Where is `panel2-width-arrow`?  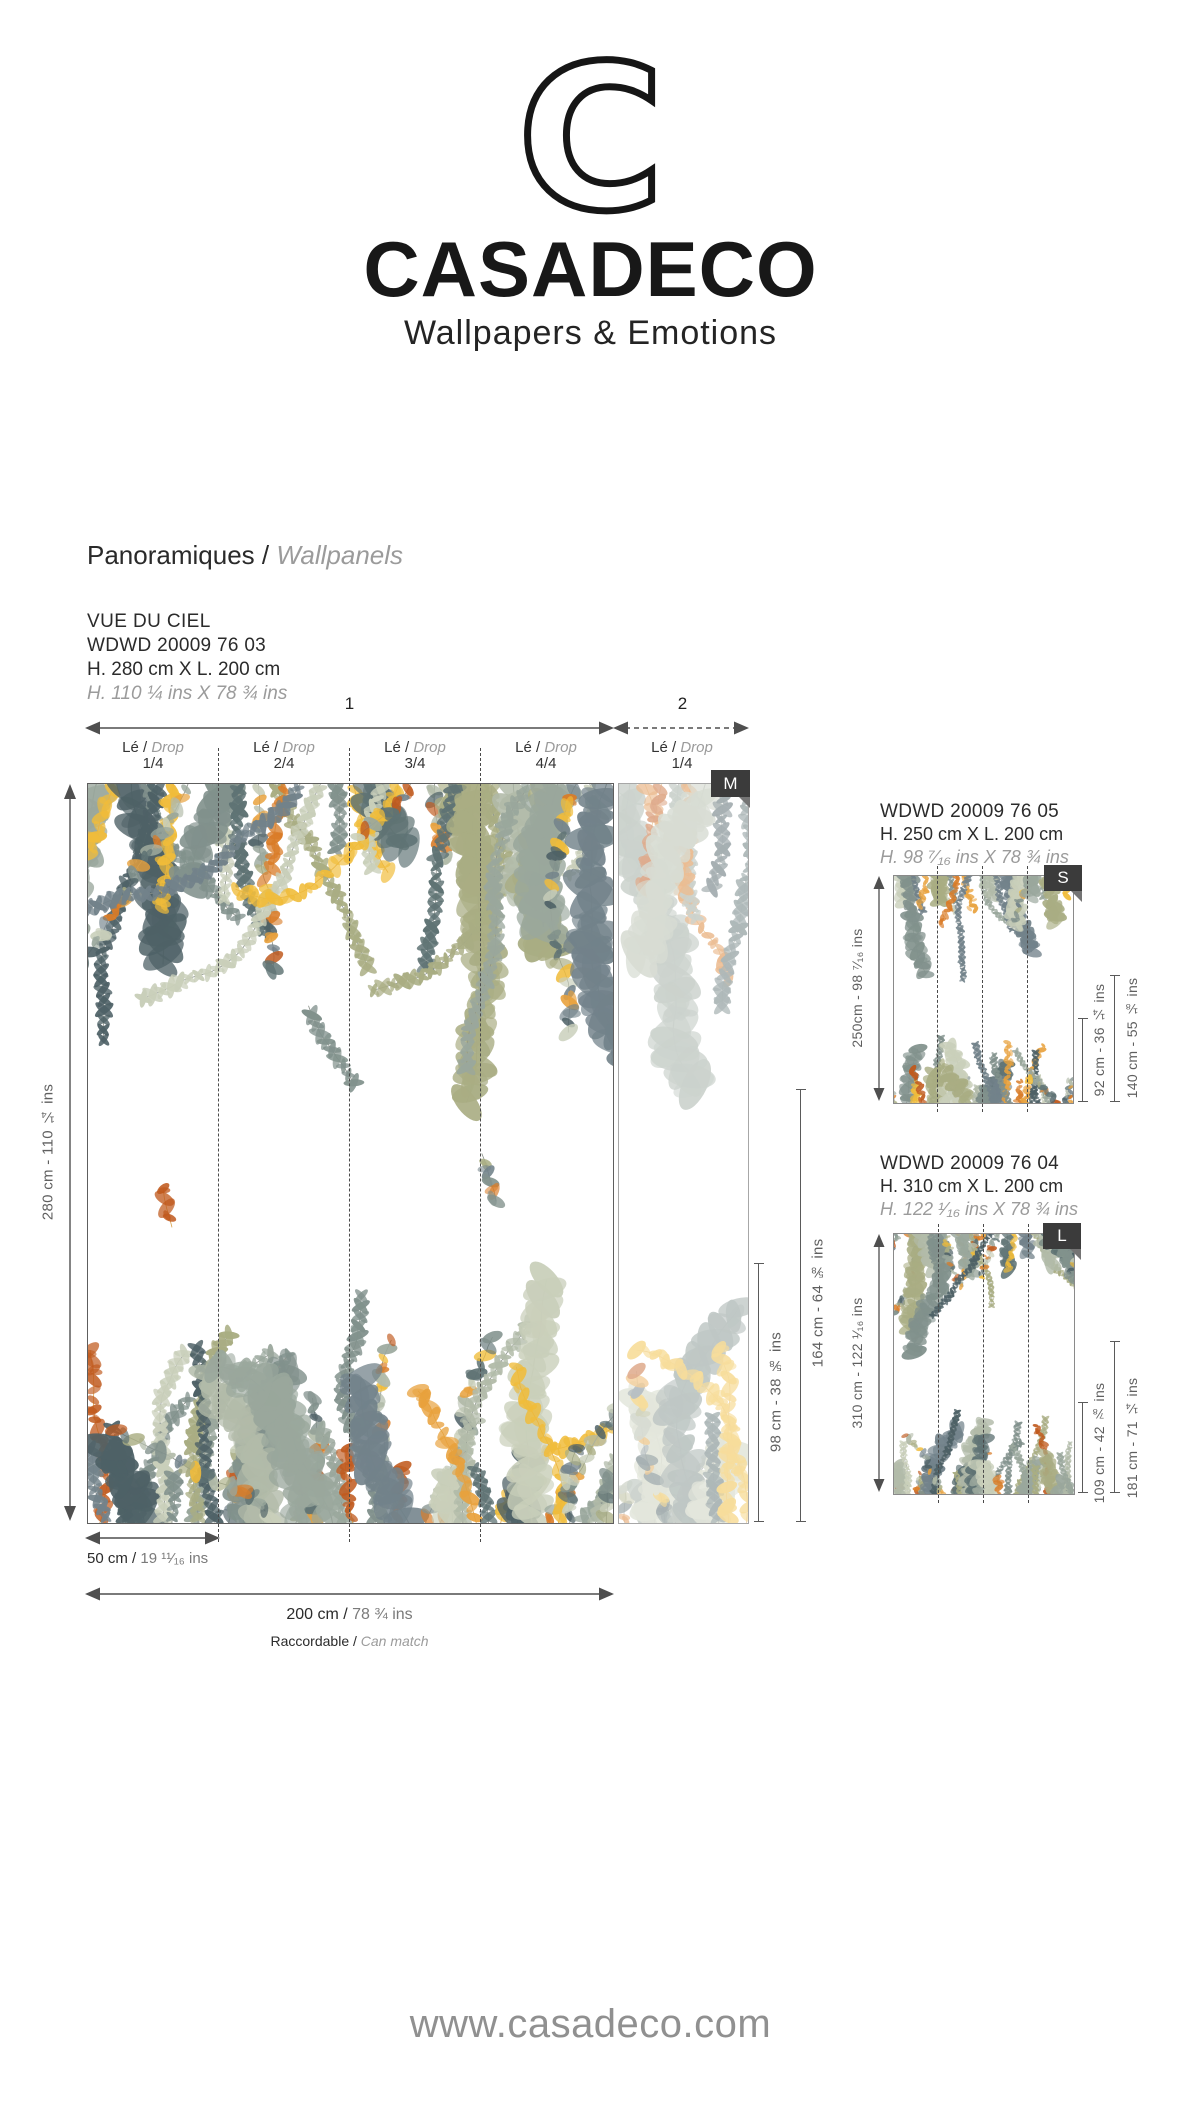 panel2-width-arrow is located at coordinates (681, 728).